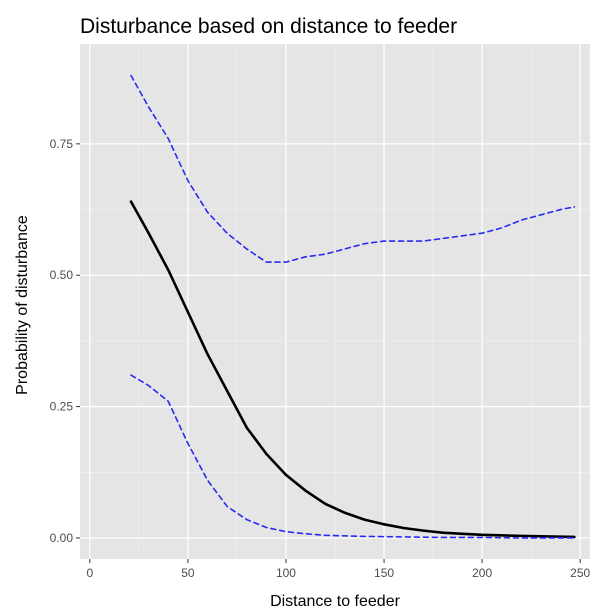 The image size is (597, 612). What do you see at coordinates (338, 569) in the screenshot?
I see `x-axis: 0 50 100 150 200 250` at bounding box center [338, 569].